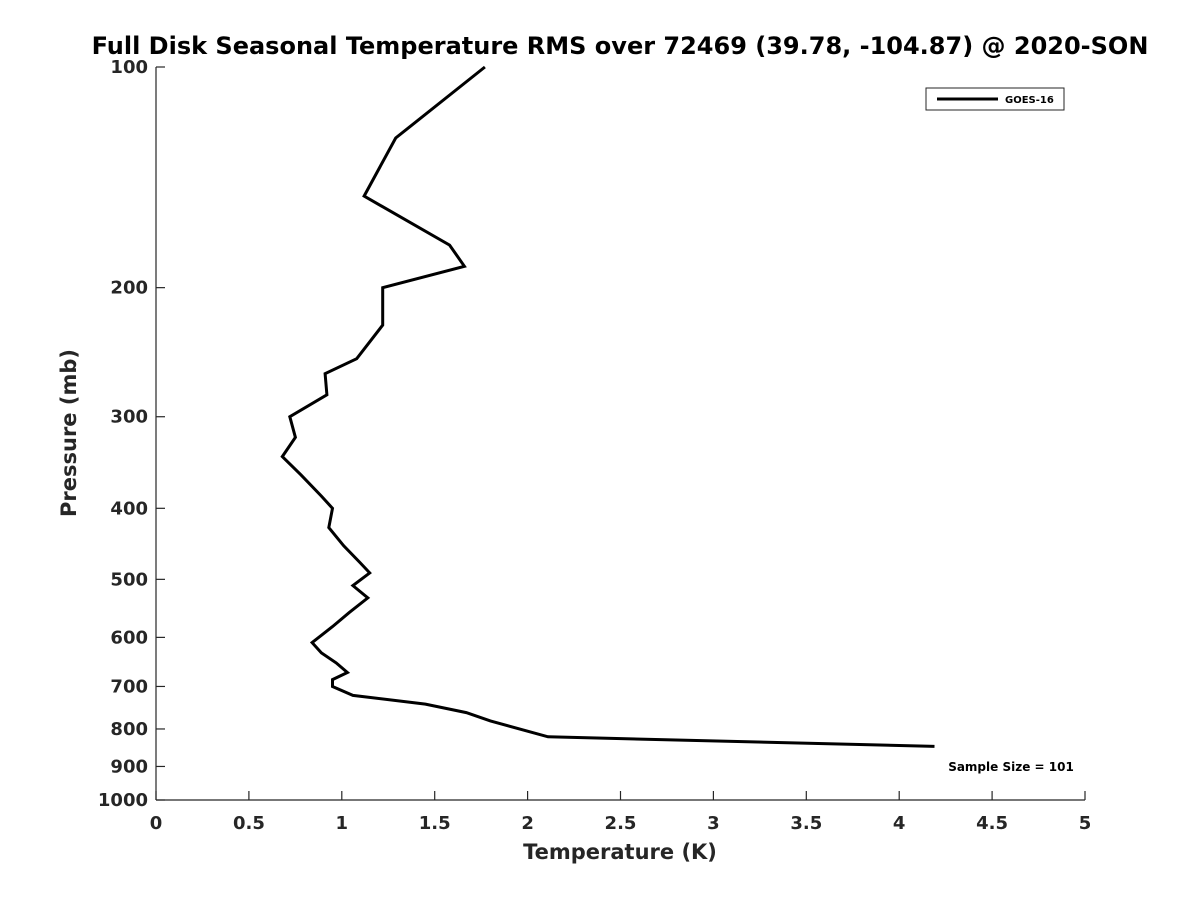 This screenshot has height=900, width=1200. What do you see at coordinates (249, 823) in the screenshot?
I see `x-tick-label: 0.5` at bounding box center [249, 823].